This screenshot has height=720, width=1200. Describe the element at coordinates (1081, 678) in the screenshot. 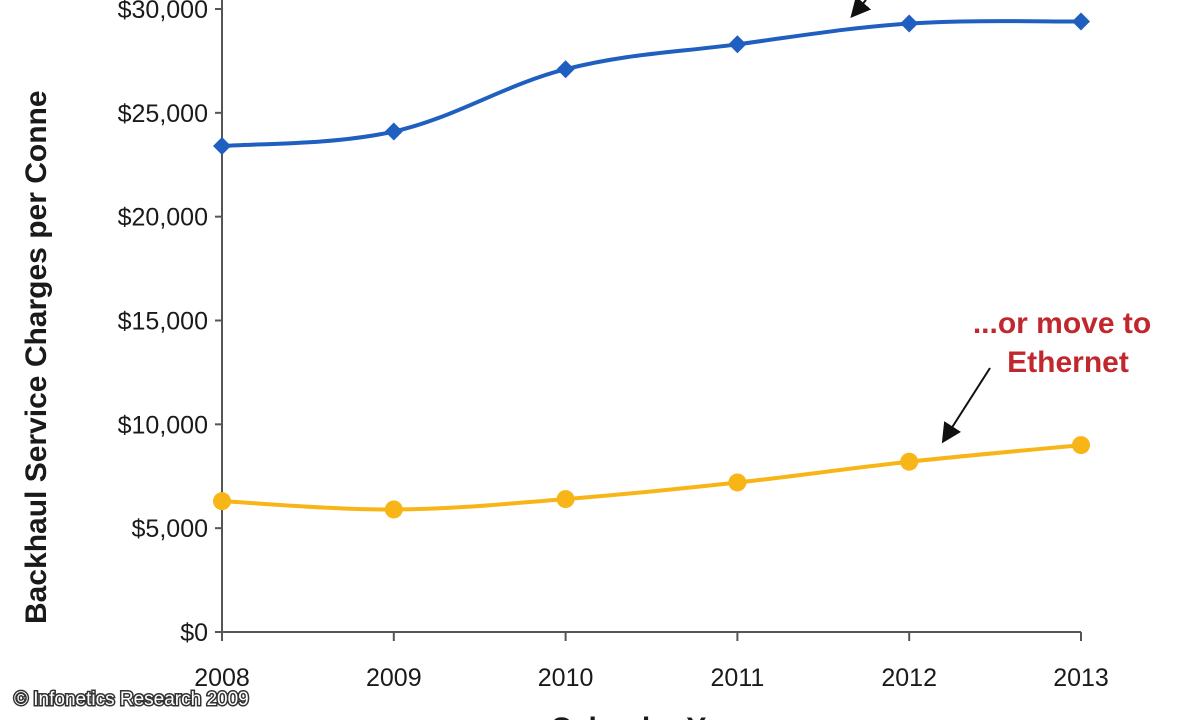

I see `x-tick-label: 2013` at that location.